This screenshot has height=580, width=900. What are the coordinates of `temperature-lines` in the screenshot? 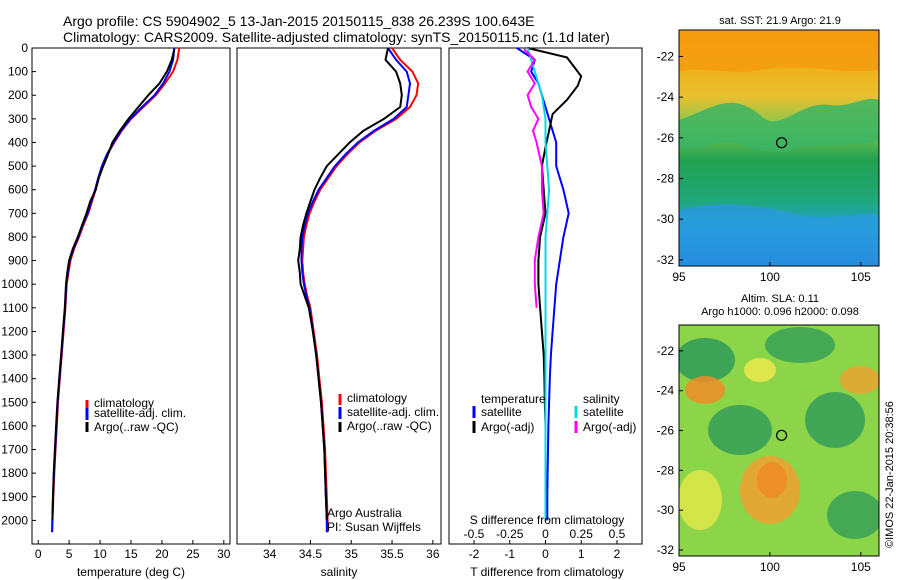 It's located at (116, 290).